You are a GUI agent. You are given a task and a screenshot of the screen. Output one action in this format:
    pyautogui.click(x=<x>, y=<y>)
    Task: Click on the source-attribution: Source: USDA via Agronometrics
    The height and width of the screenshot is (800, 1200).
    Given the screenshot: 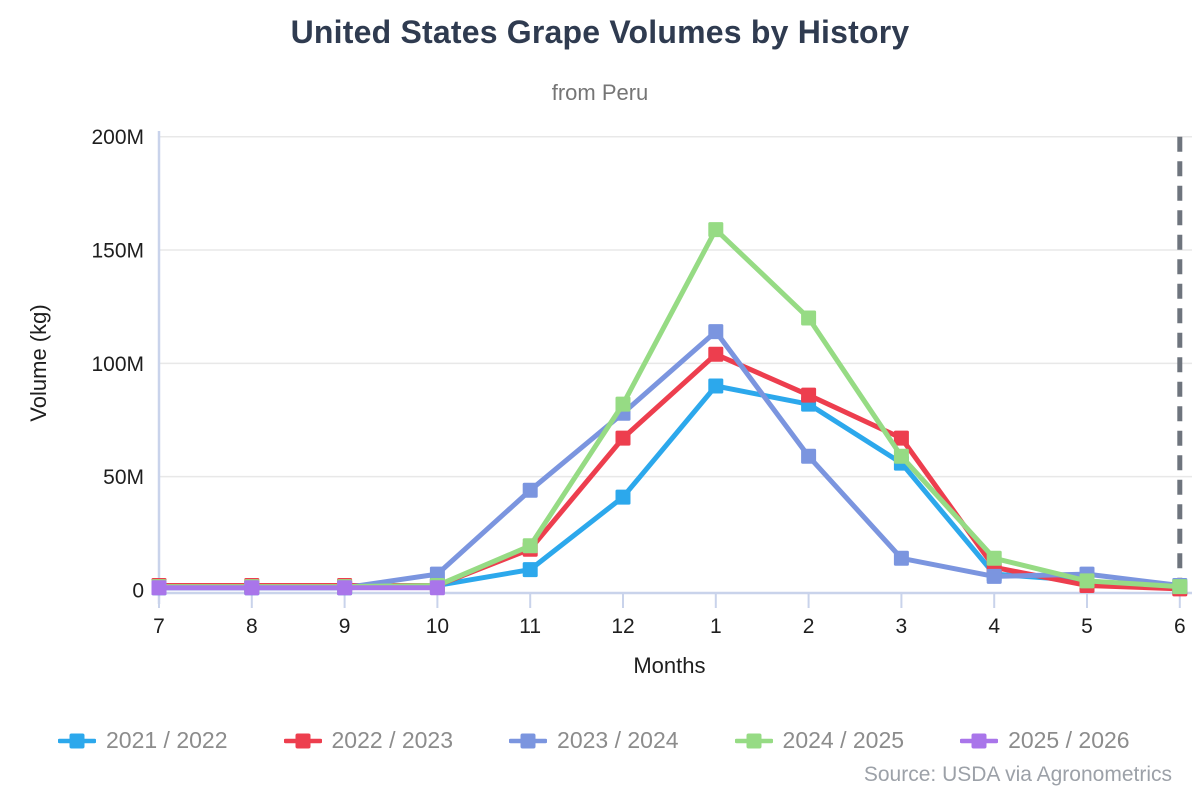 What is the action you would take?
    pyautogui.click(x=1017, y=774)
    